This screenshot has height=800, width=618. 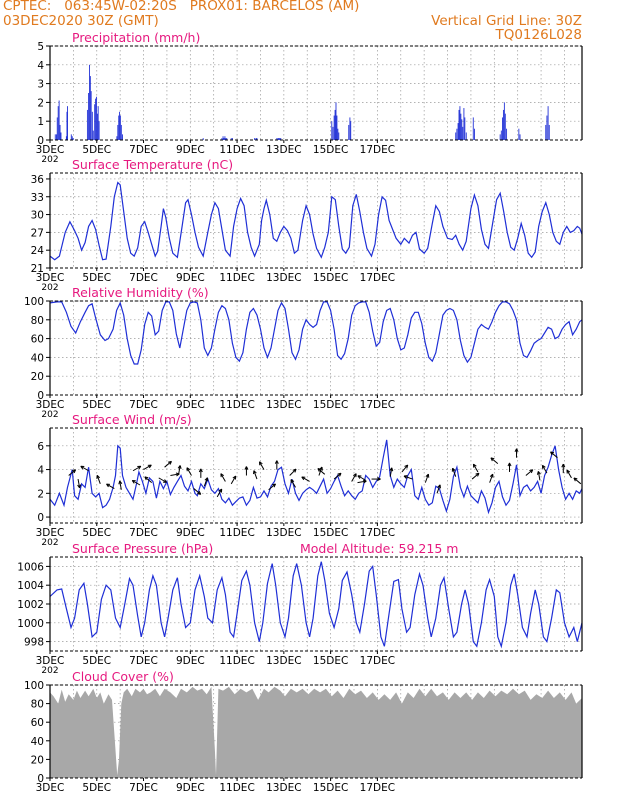 I want to click on precip-ytick-label: 2, so click(x=40, y=103).